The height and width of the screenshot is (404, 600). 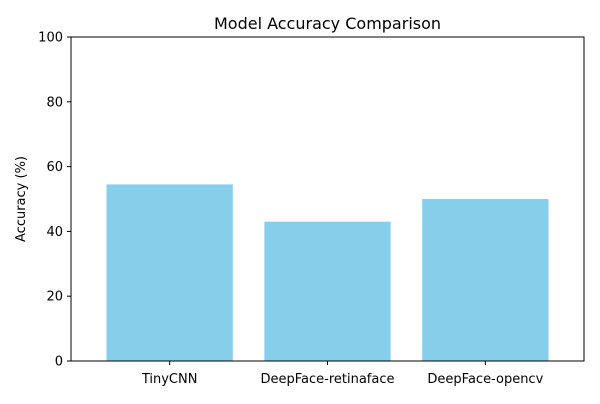 I want to click on x-tick-label: DeepFace-opencv, so click(x=485, y=379).